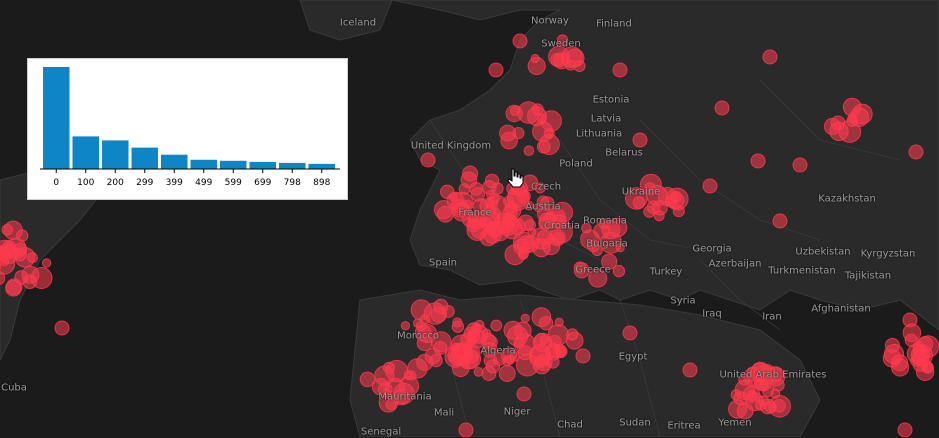  What do you see at coordinates (841, 309) in the screenshot?
I see `country-label: Afghanistan` at bounding box center [841, 309].